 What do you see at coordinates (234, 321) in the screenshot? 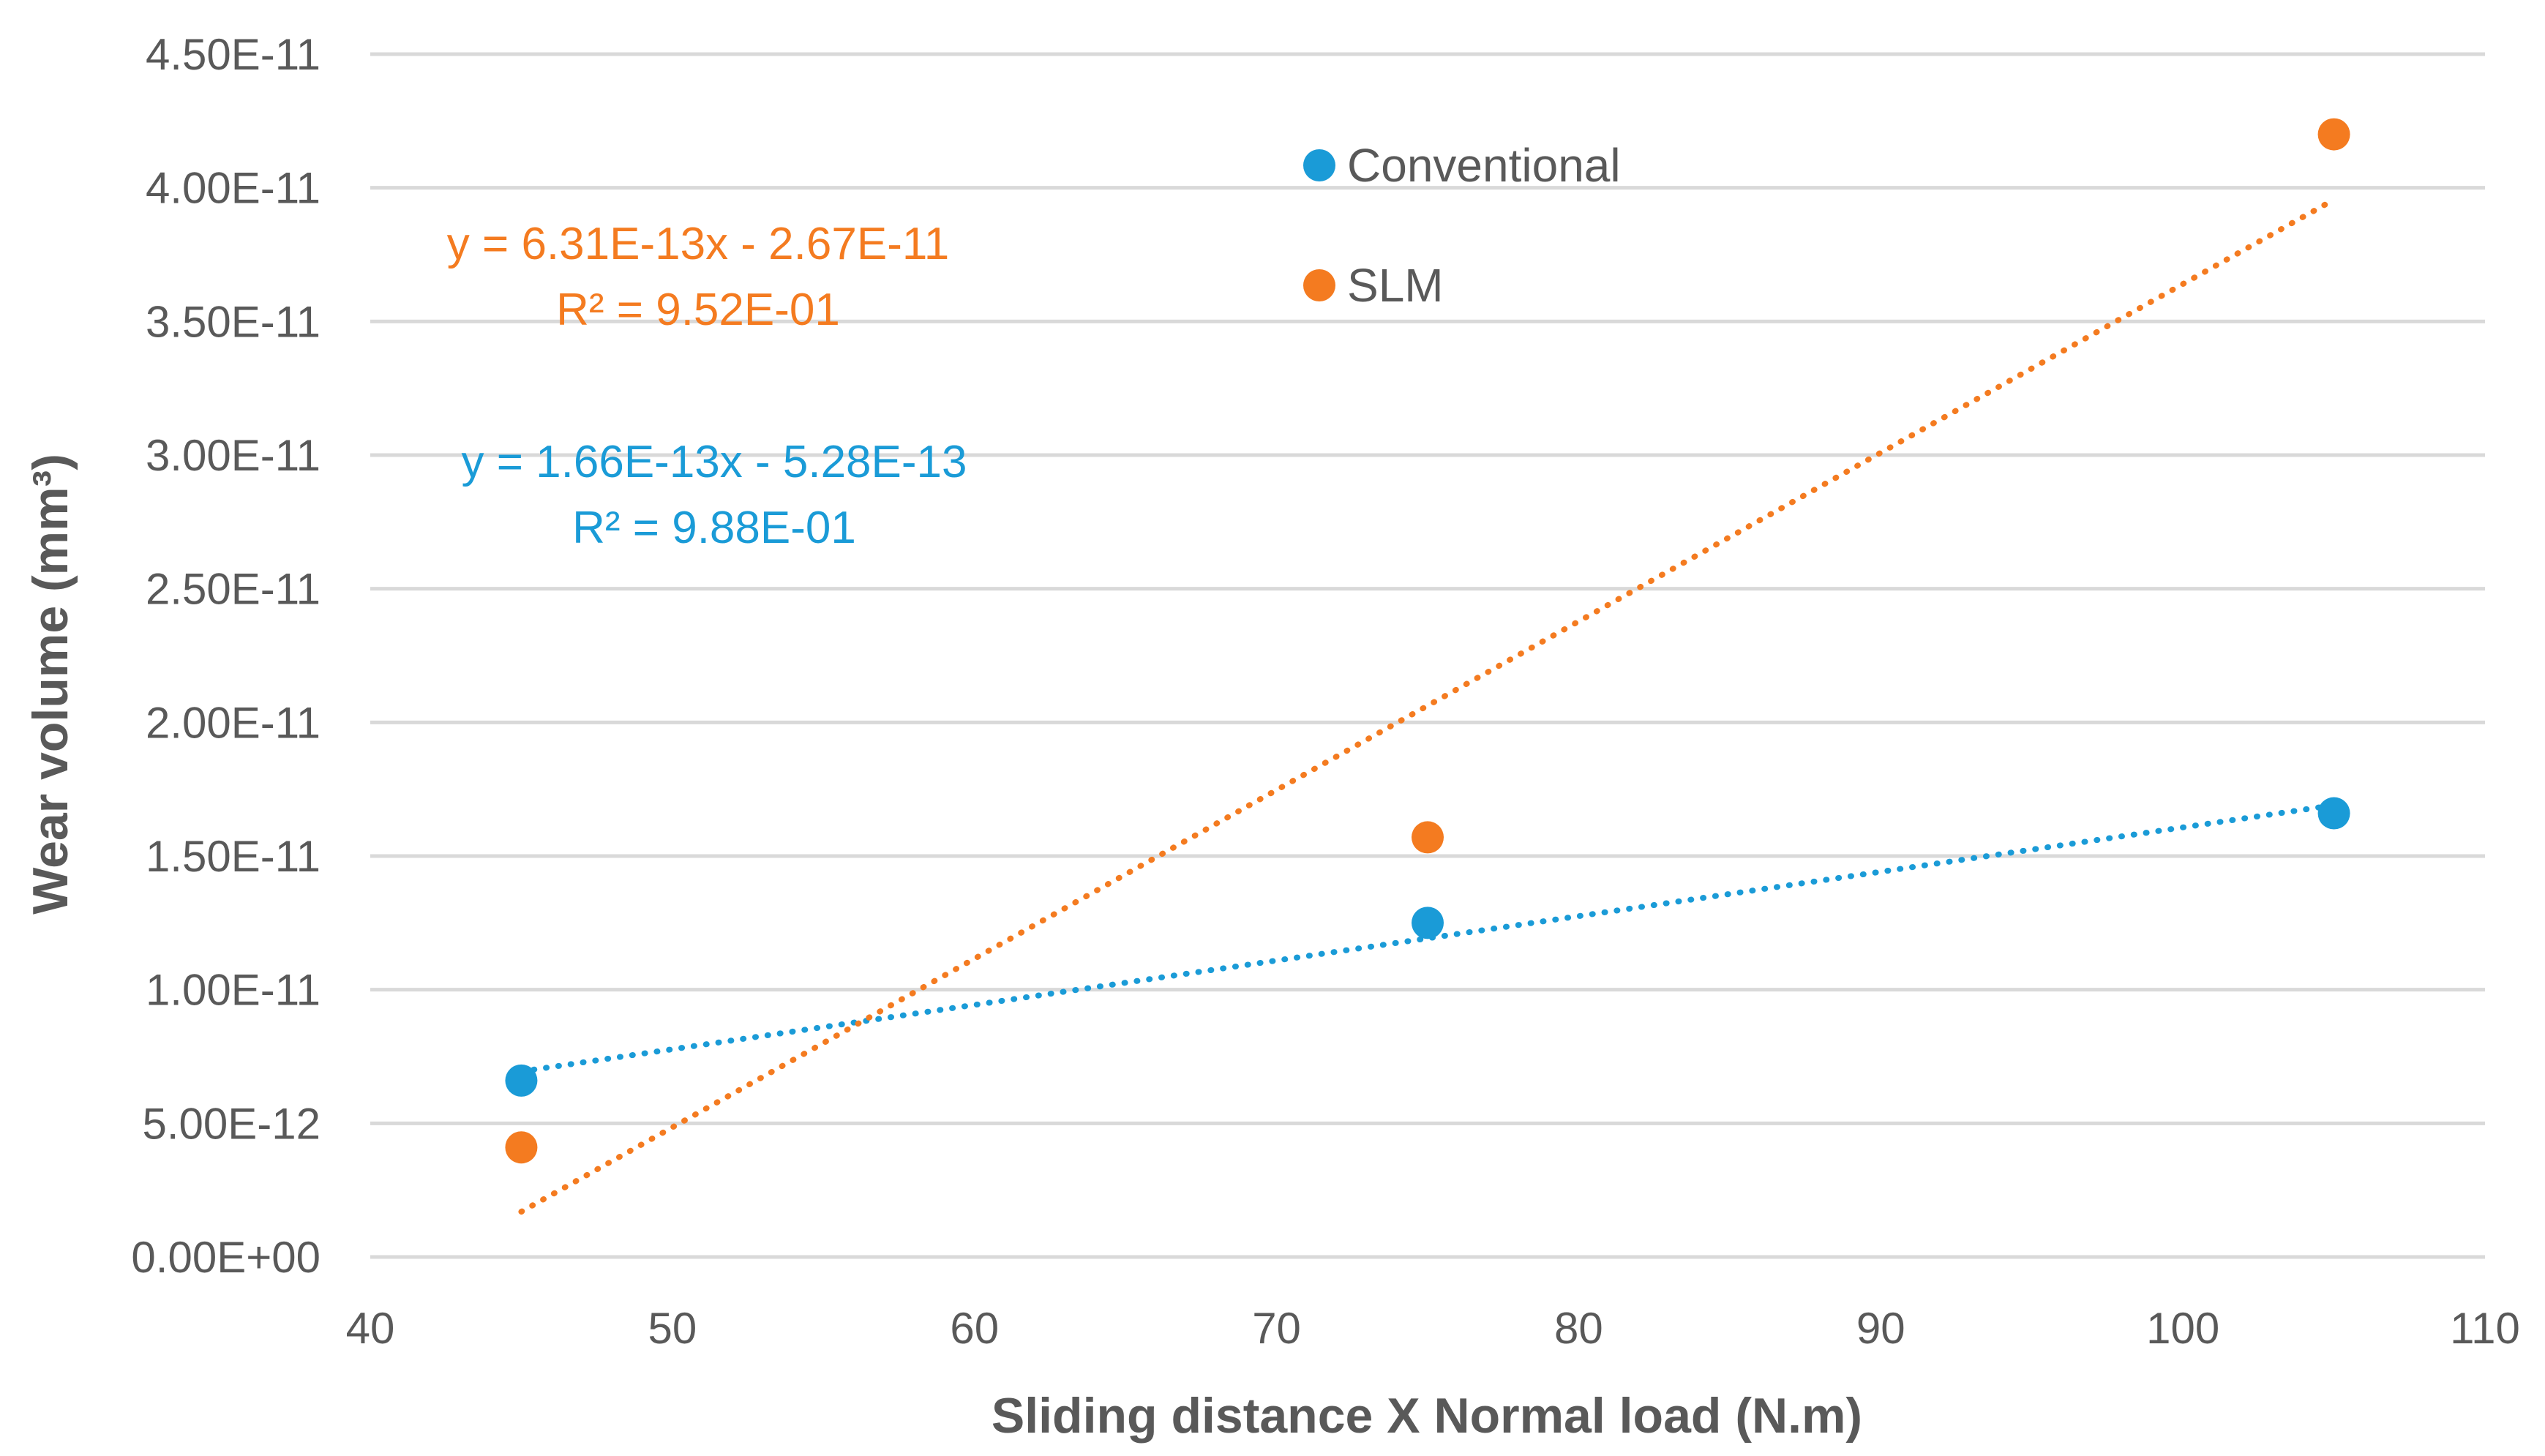
I see `y-tick-label: 3.50E-11` at bounding box center [234, 321].